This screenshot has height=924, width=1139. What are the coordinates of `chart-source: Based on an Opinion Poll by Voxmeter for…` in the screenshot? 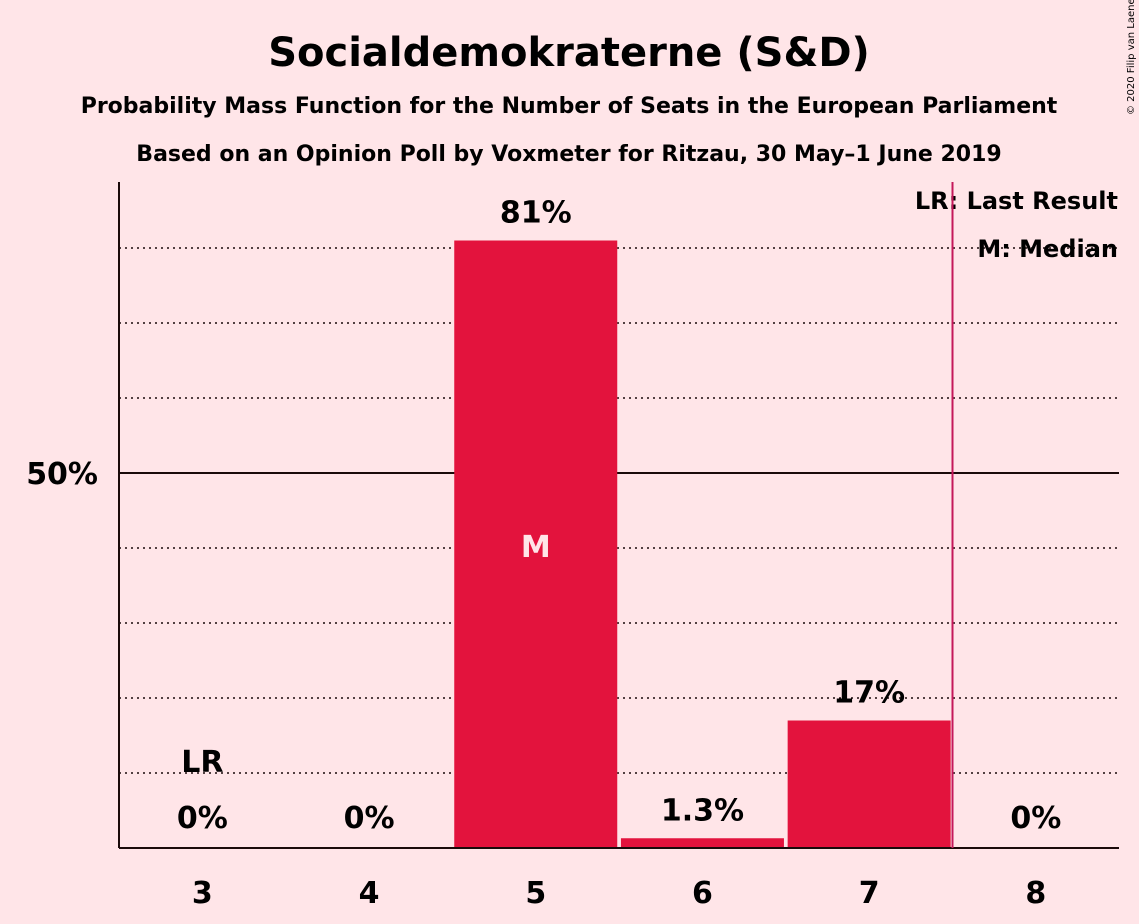 It's located at (568, 154).